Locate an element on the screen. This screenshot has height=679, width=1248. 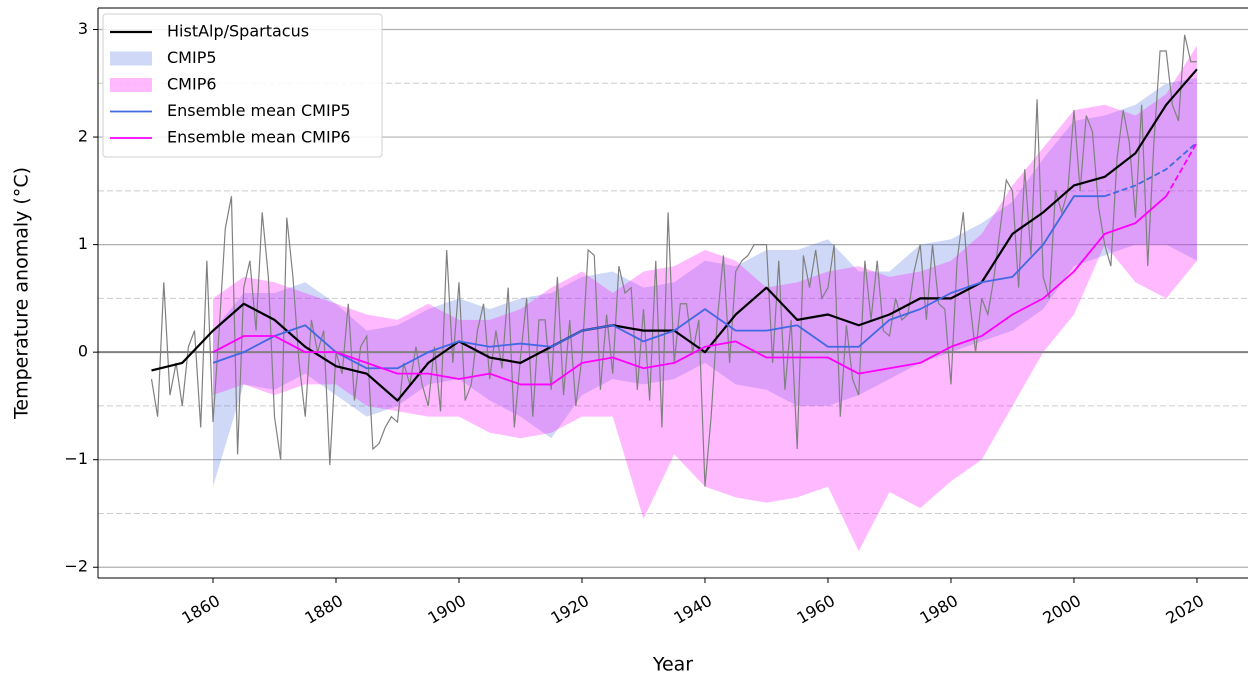
legend-label: Ensemble mean CMIP5 is located at coordinates (259, 110).